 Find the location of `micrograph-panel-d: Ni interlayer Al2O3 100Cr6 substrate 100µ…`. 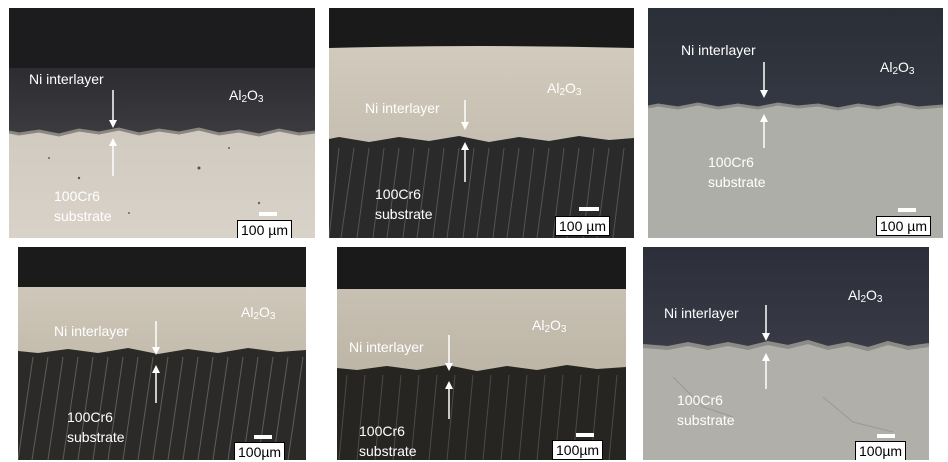

micrograph-panel-d: Ni interlayer Al2O3 100Cr6 substrate 100µ… is located at coordinates (162, 353).